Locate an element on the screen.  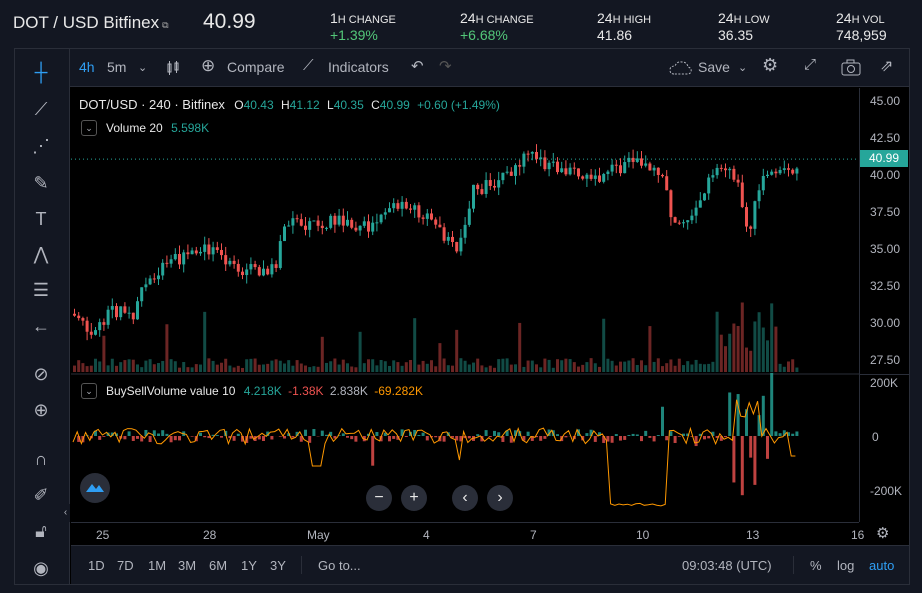
indicators-button: Indicators is located at coordinates (358, 67).